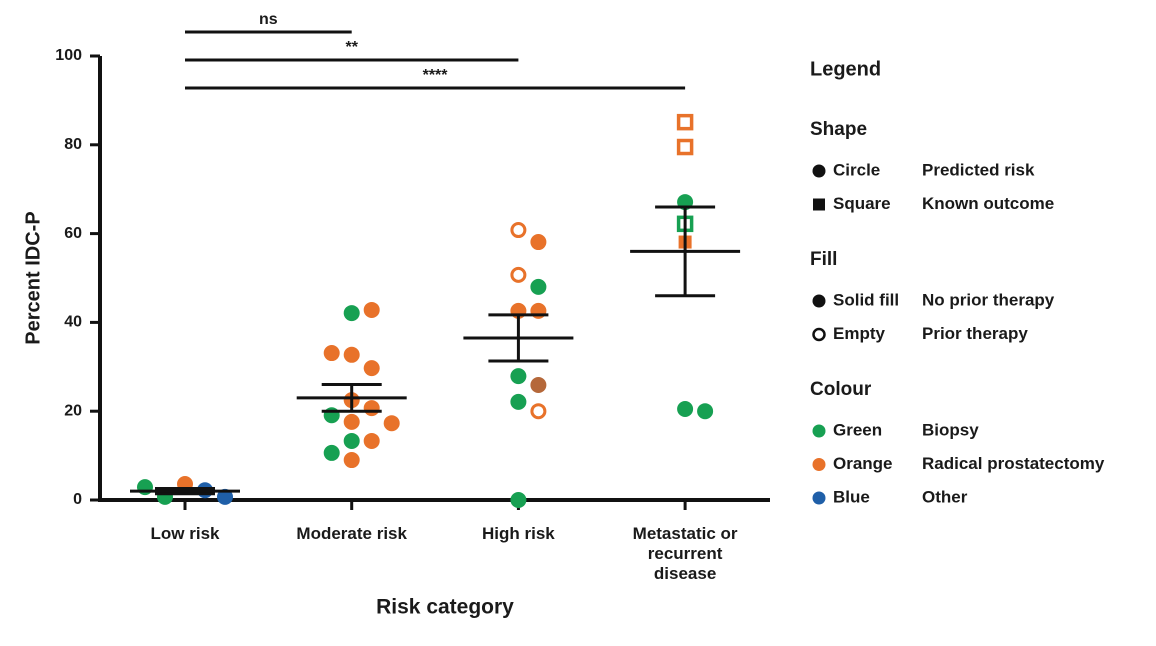 The height and width of the screenshot is (646, 1156). I want to click on legend-section-title: Shape, so click(838, 129).